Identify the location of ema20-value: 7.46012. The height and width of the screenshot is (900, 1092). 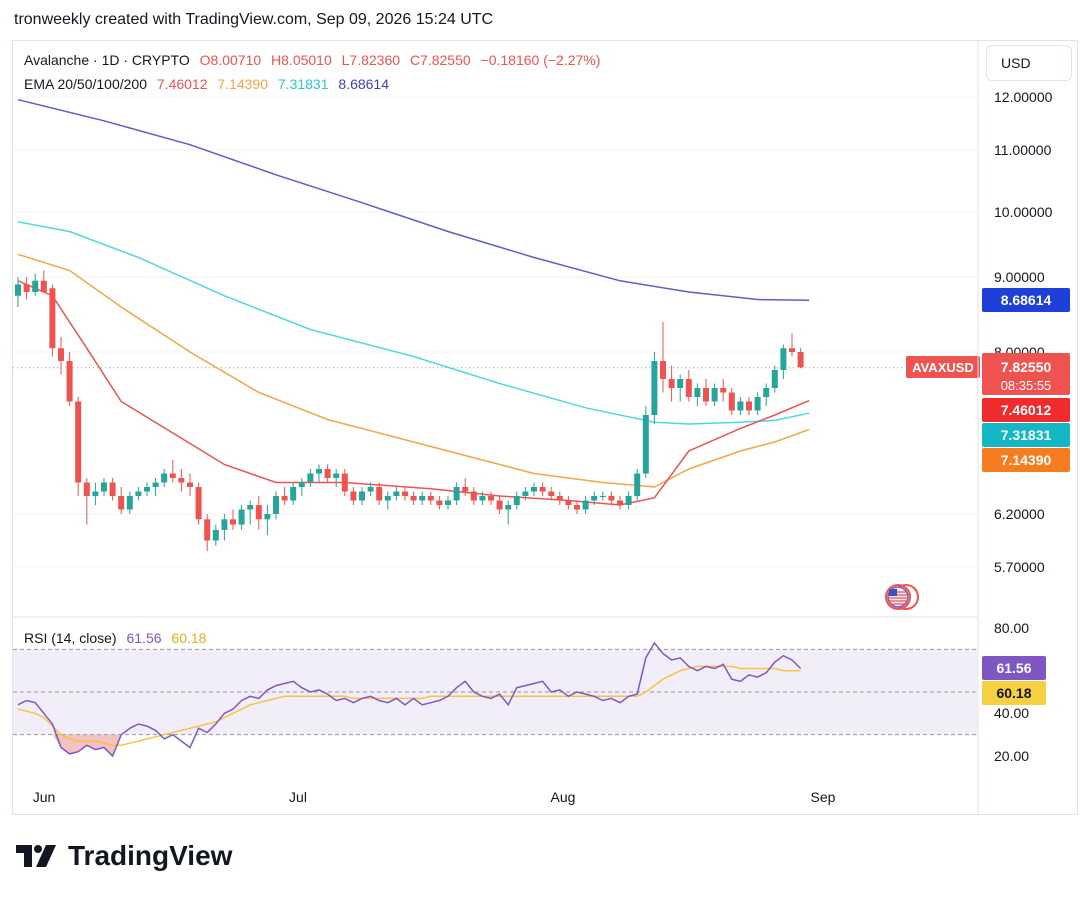
(182, 84).